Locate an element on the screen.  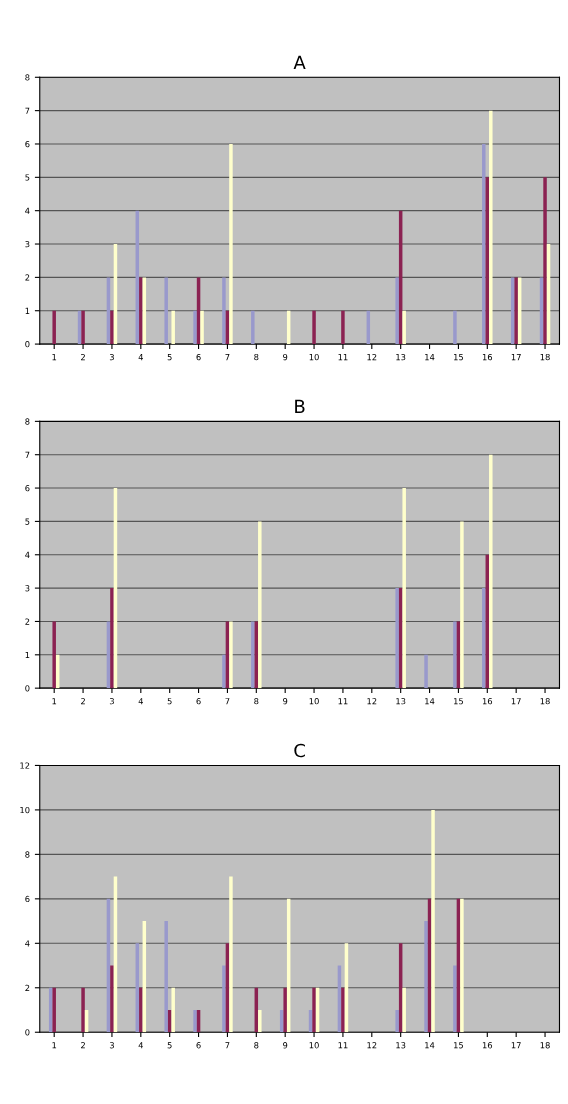
x-tick-label: 18 is located at coordinates (545, 357).